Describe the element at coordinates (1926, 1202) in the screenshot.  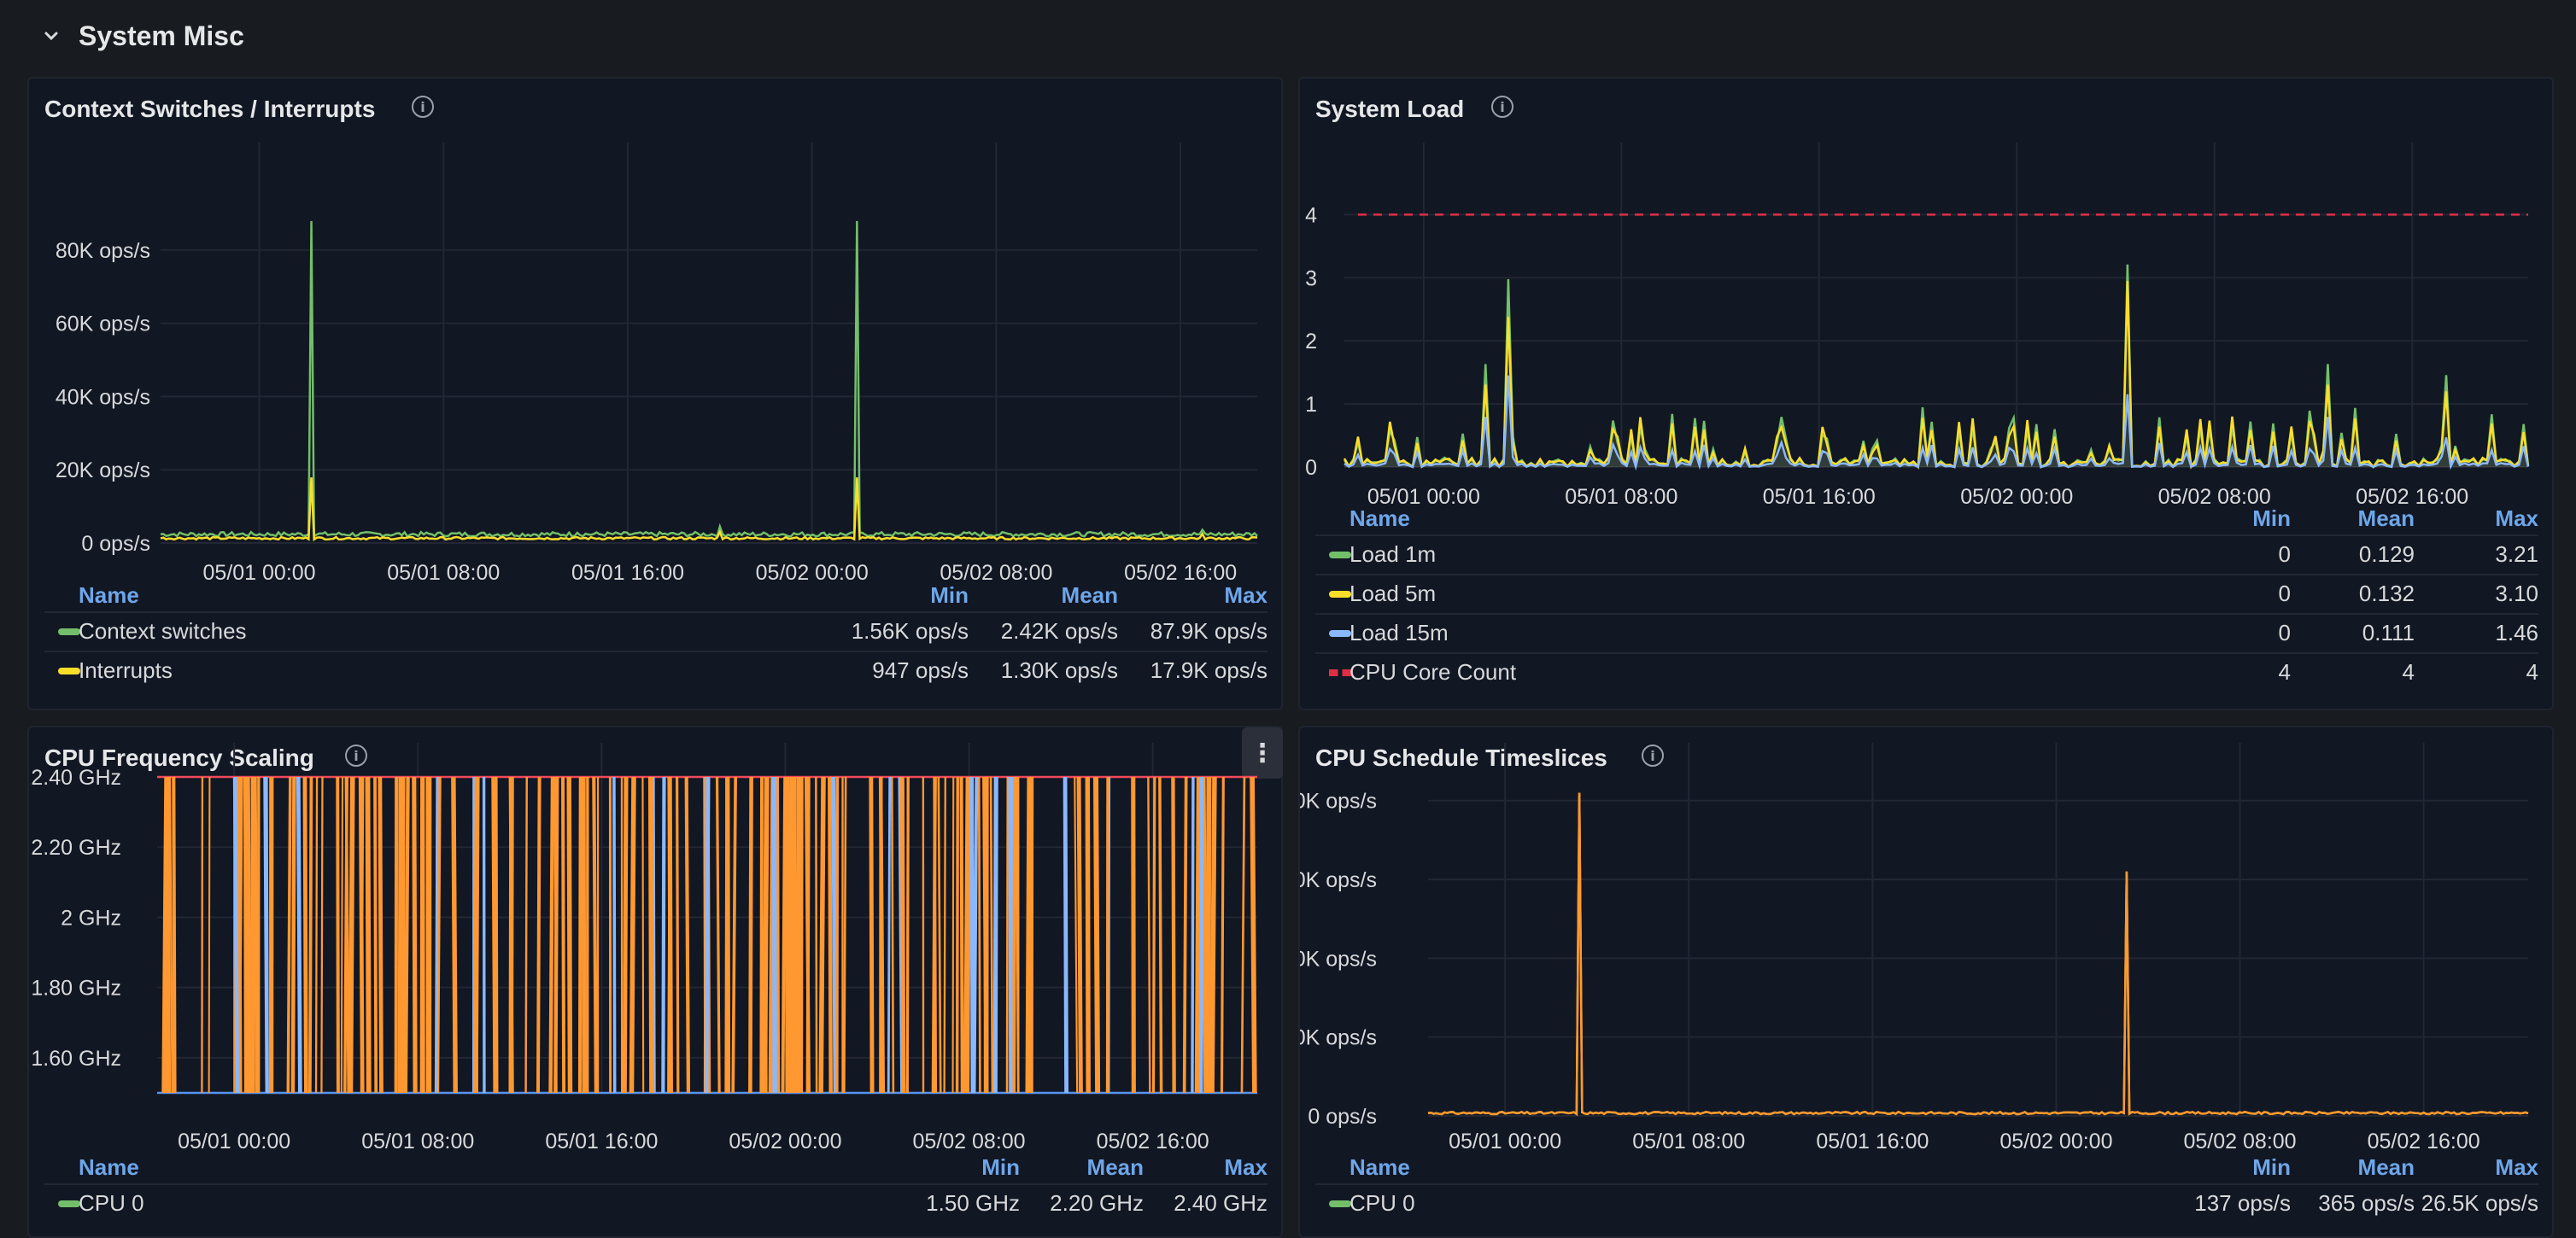
I see `legend-row: CPU 0 137 ops/s 365 ops/s 26.5K ops/s` at that location.